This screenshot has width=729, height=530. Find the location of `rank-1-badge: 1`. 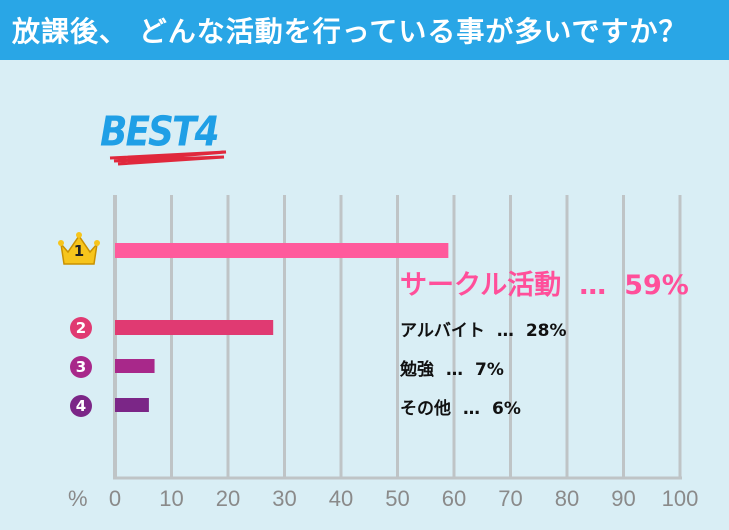

rank-1-badge: 1 is located at coordinates (79, 251).